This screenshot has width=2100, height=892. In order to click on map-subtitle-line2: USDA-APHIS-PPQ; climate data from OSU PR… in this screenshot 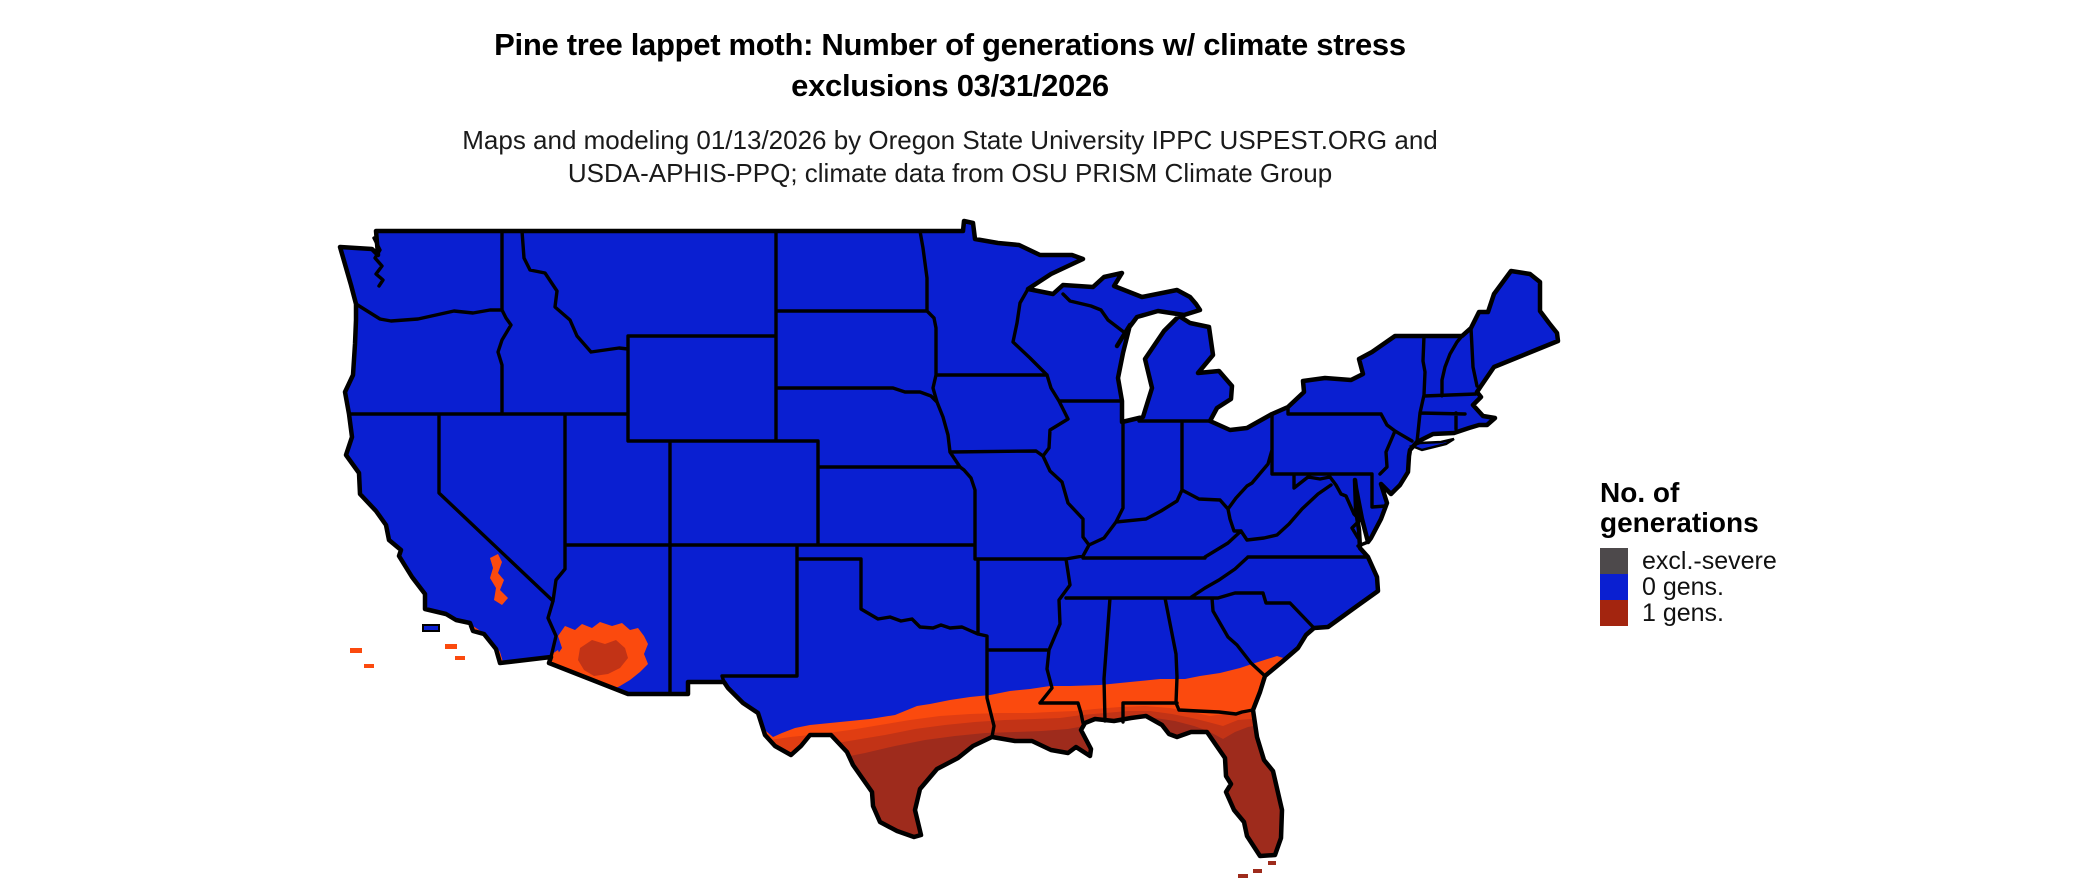, I will do `click(950, 173)`.